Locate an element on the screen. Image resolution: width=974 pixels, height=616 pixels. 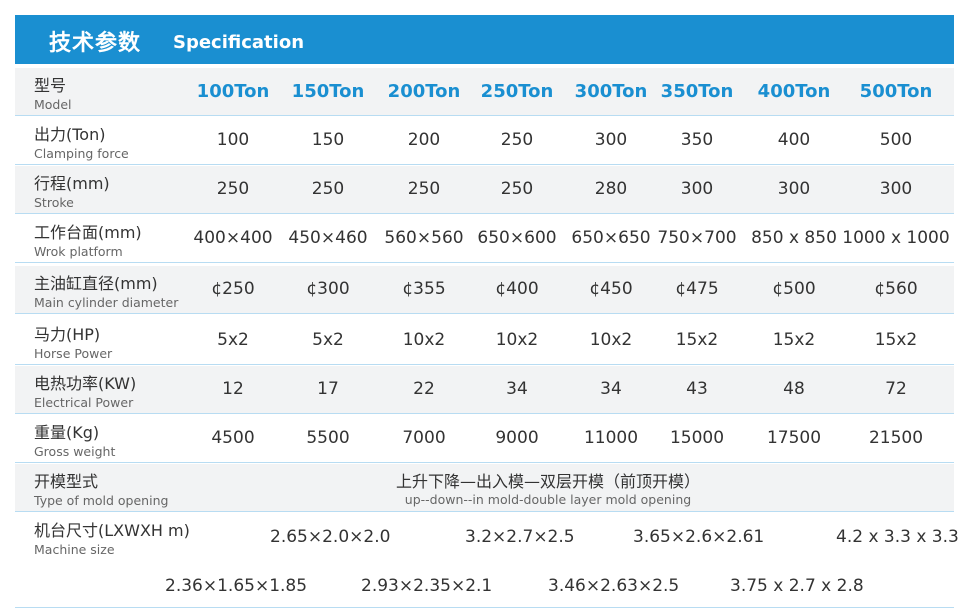
machine-size-value: 3.75 x 2.7 x 2.8 is located at coordinates (797, 586).